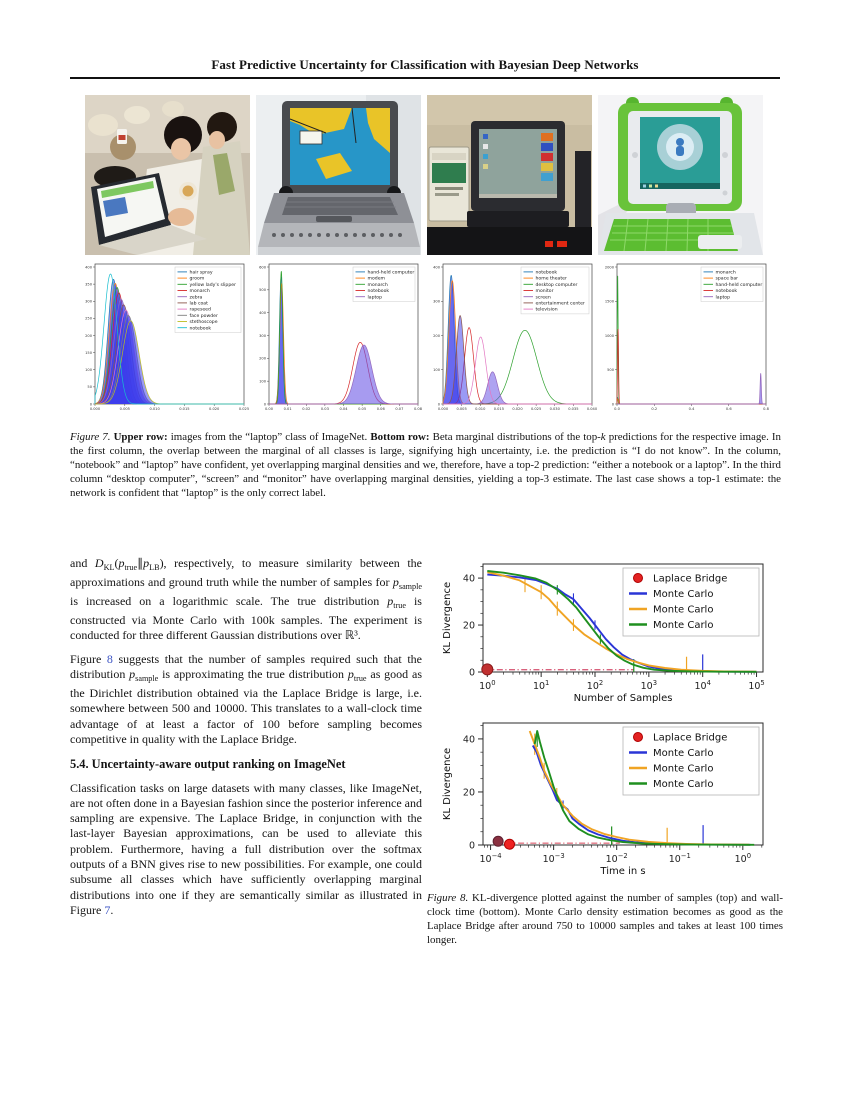 The width and height of the screenshot is (850, 1100). Describe the element at coordinates (692, 407) in the screenshot. I see `x-axis: 0.0 0.2 0.4 0.6 0.8` at that location.